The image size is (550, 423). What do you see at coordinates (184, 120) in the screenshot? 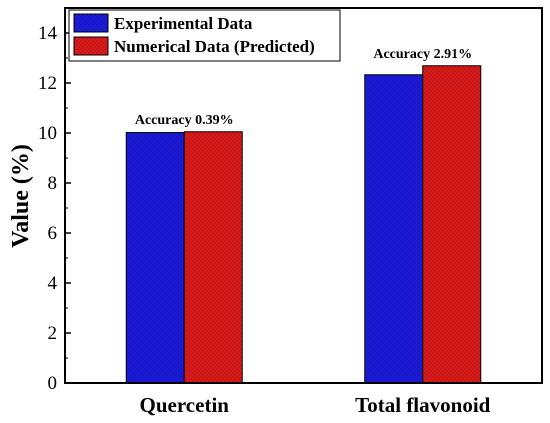
I see `accuracy-label: Accuracy 0.39%` at bounding box center [184, 120].